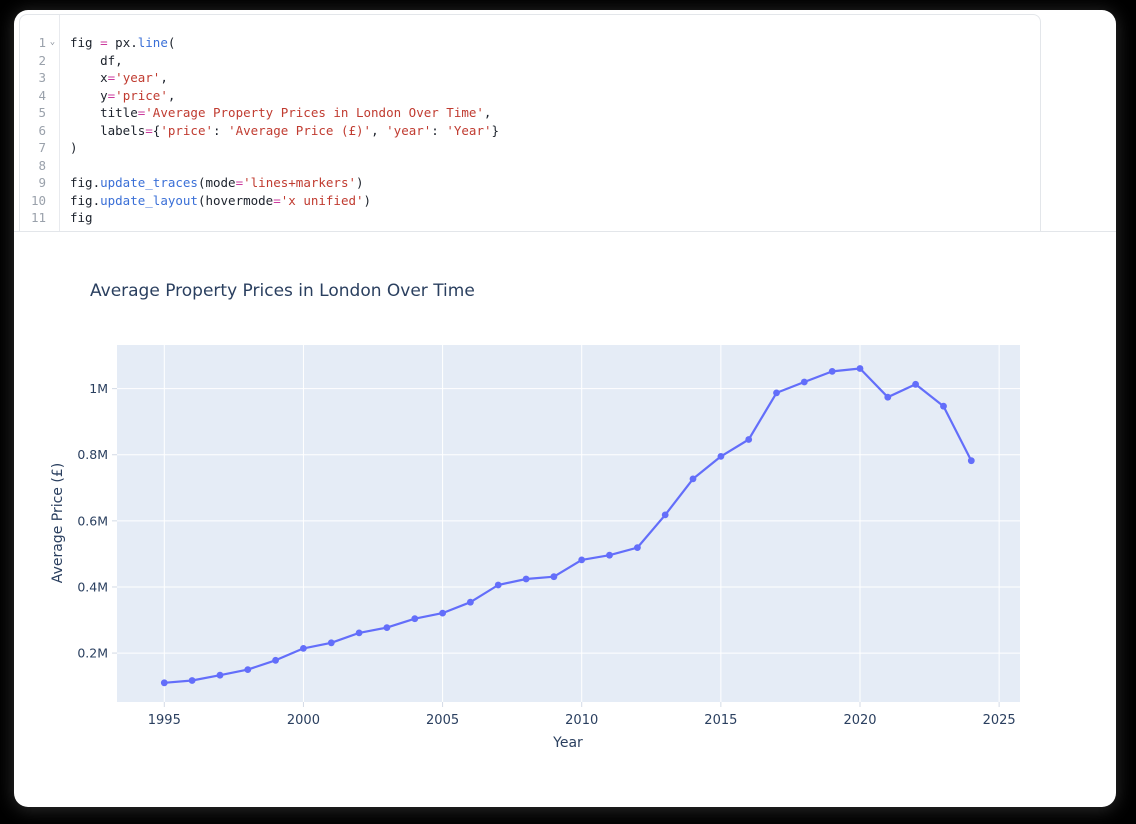  Describe the element at coordinates (152, 42) in the screenshot. I see `code-token: line` at that location.